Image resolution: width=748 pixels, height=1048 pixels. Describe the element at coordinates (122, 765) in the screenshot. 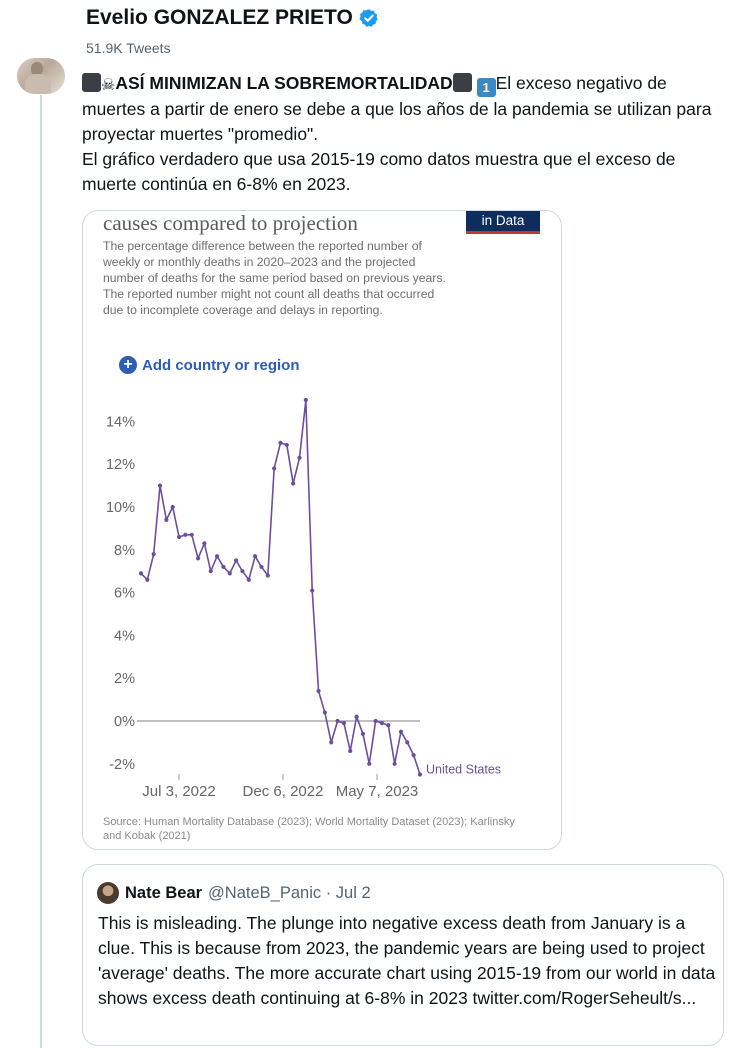

I see `y-tick-label: -2%` at that location.